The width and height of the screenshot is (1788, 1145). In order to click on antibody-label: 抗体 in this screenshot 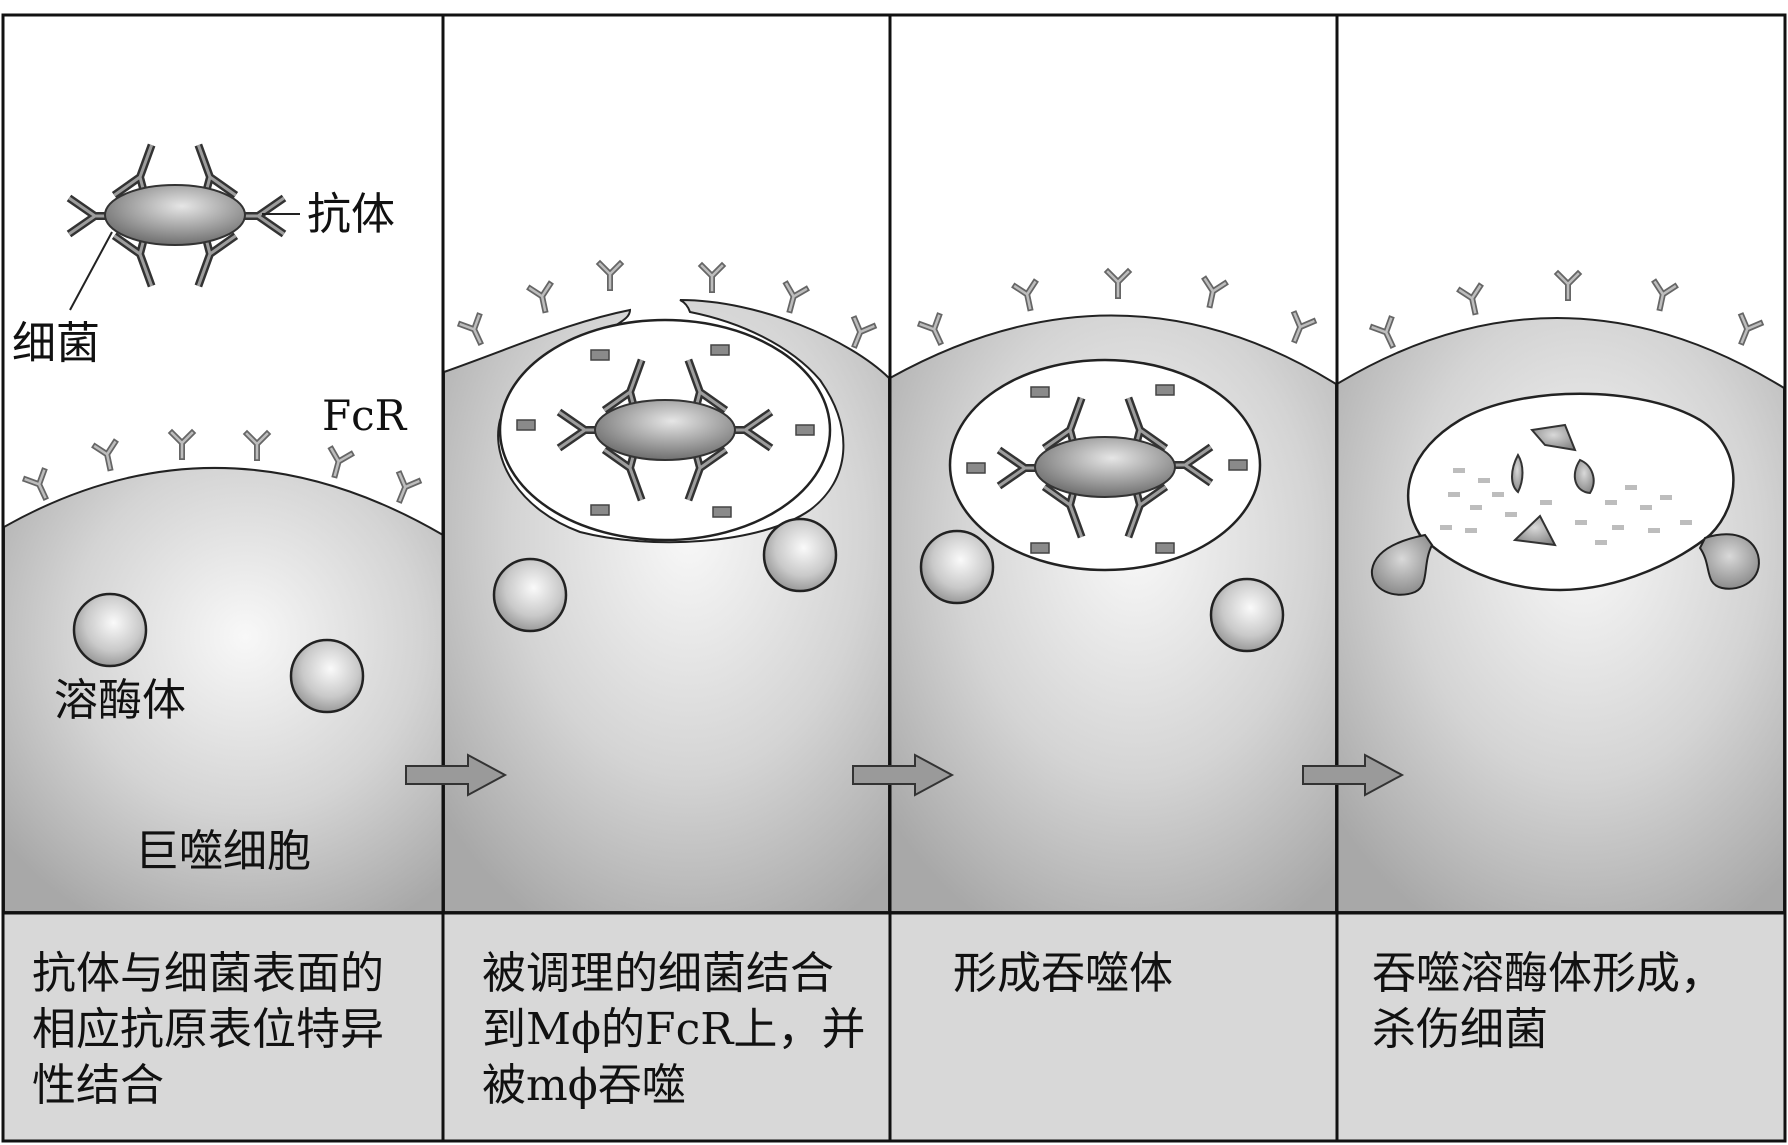, I will do `click(351, 214)`.